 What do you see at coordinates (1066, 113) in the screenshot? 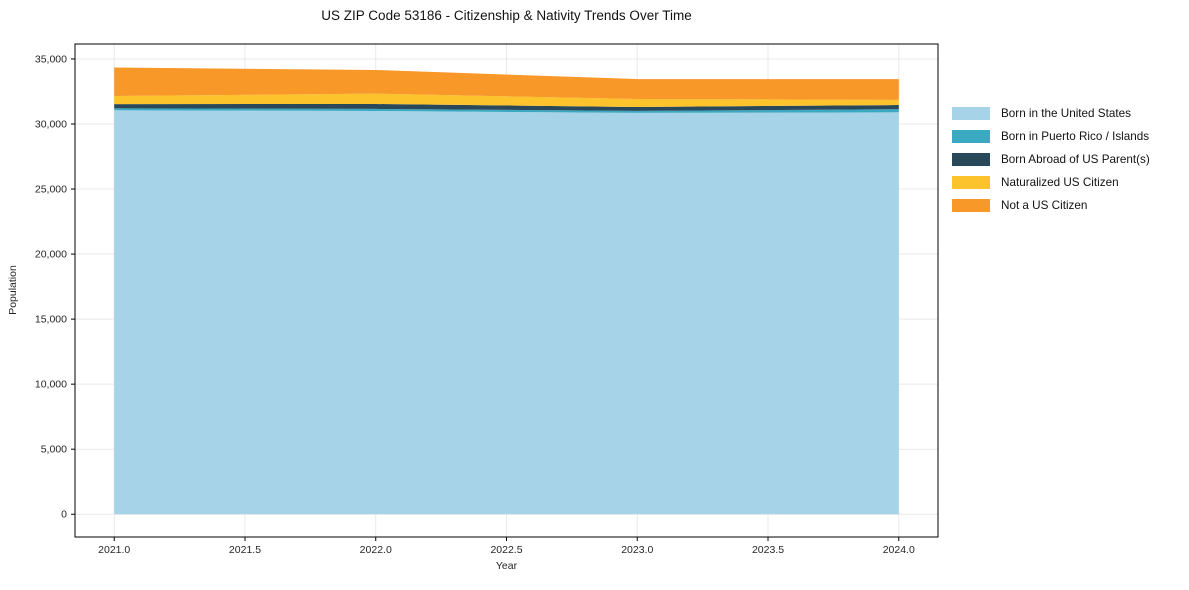
I see `legend-label: Born in the United States` at bounding box center [1066, 113].